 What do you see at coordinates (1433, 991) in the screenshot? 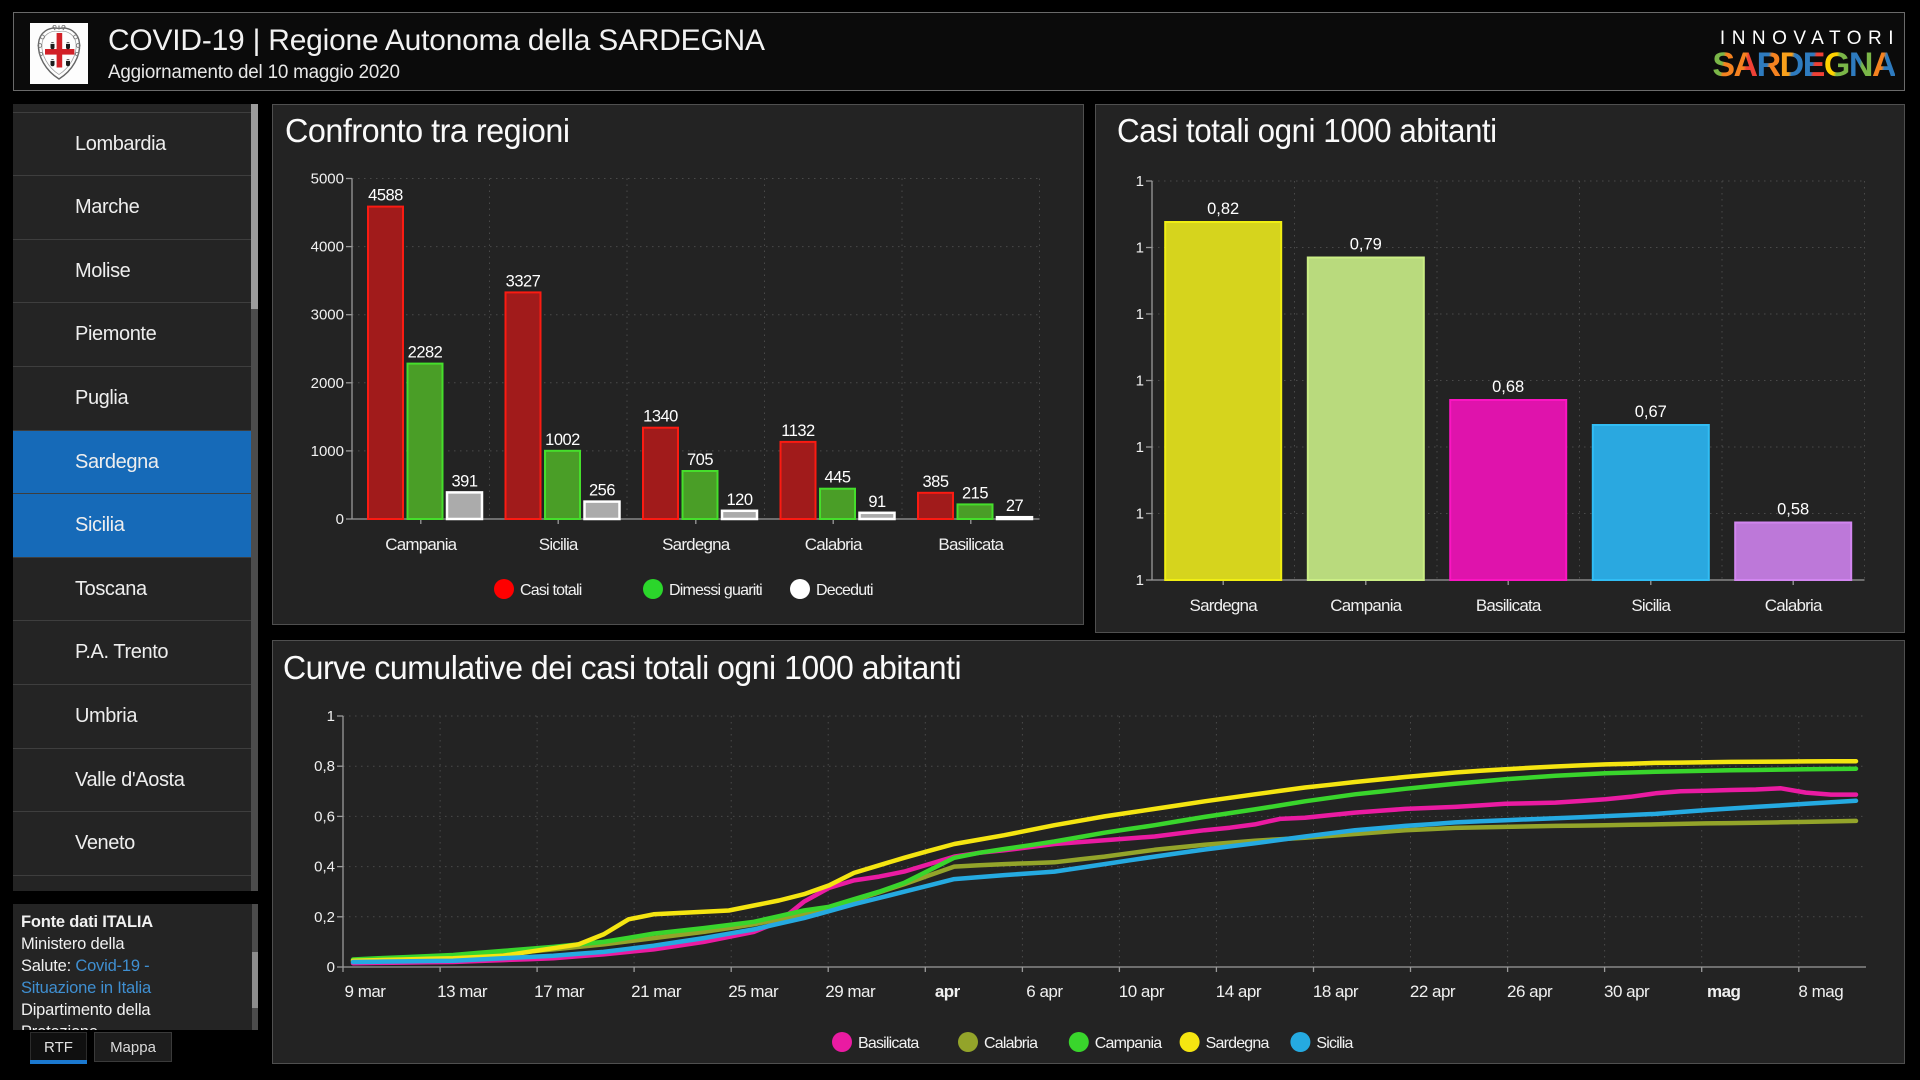
I see `svg-text: 22 apr` at bounding box center [1433, 991].